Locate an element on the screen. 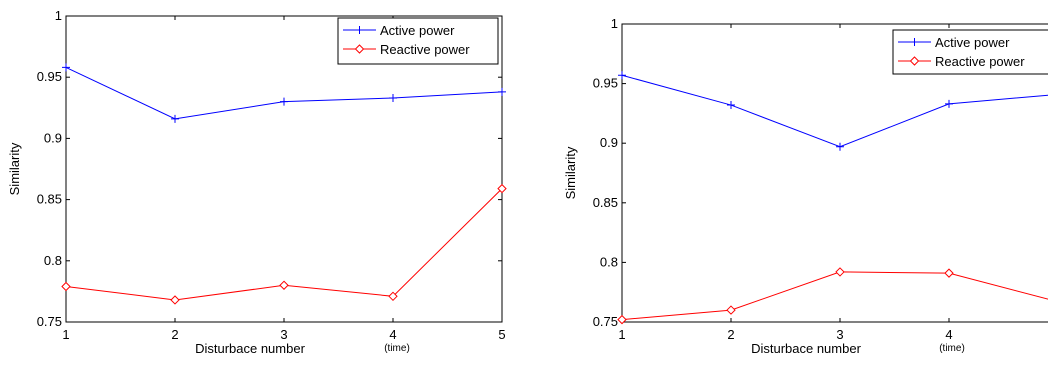  x-tick-label: 5 is located at coordinates (501, 334).